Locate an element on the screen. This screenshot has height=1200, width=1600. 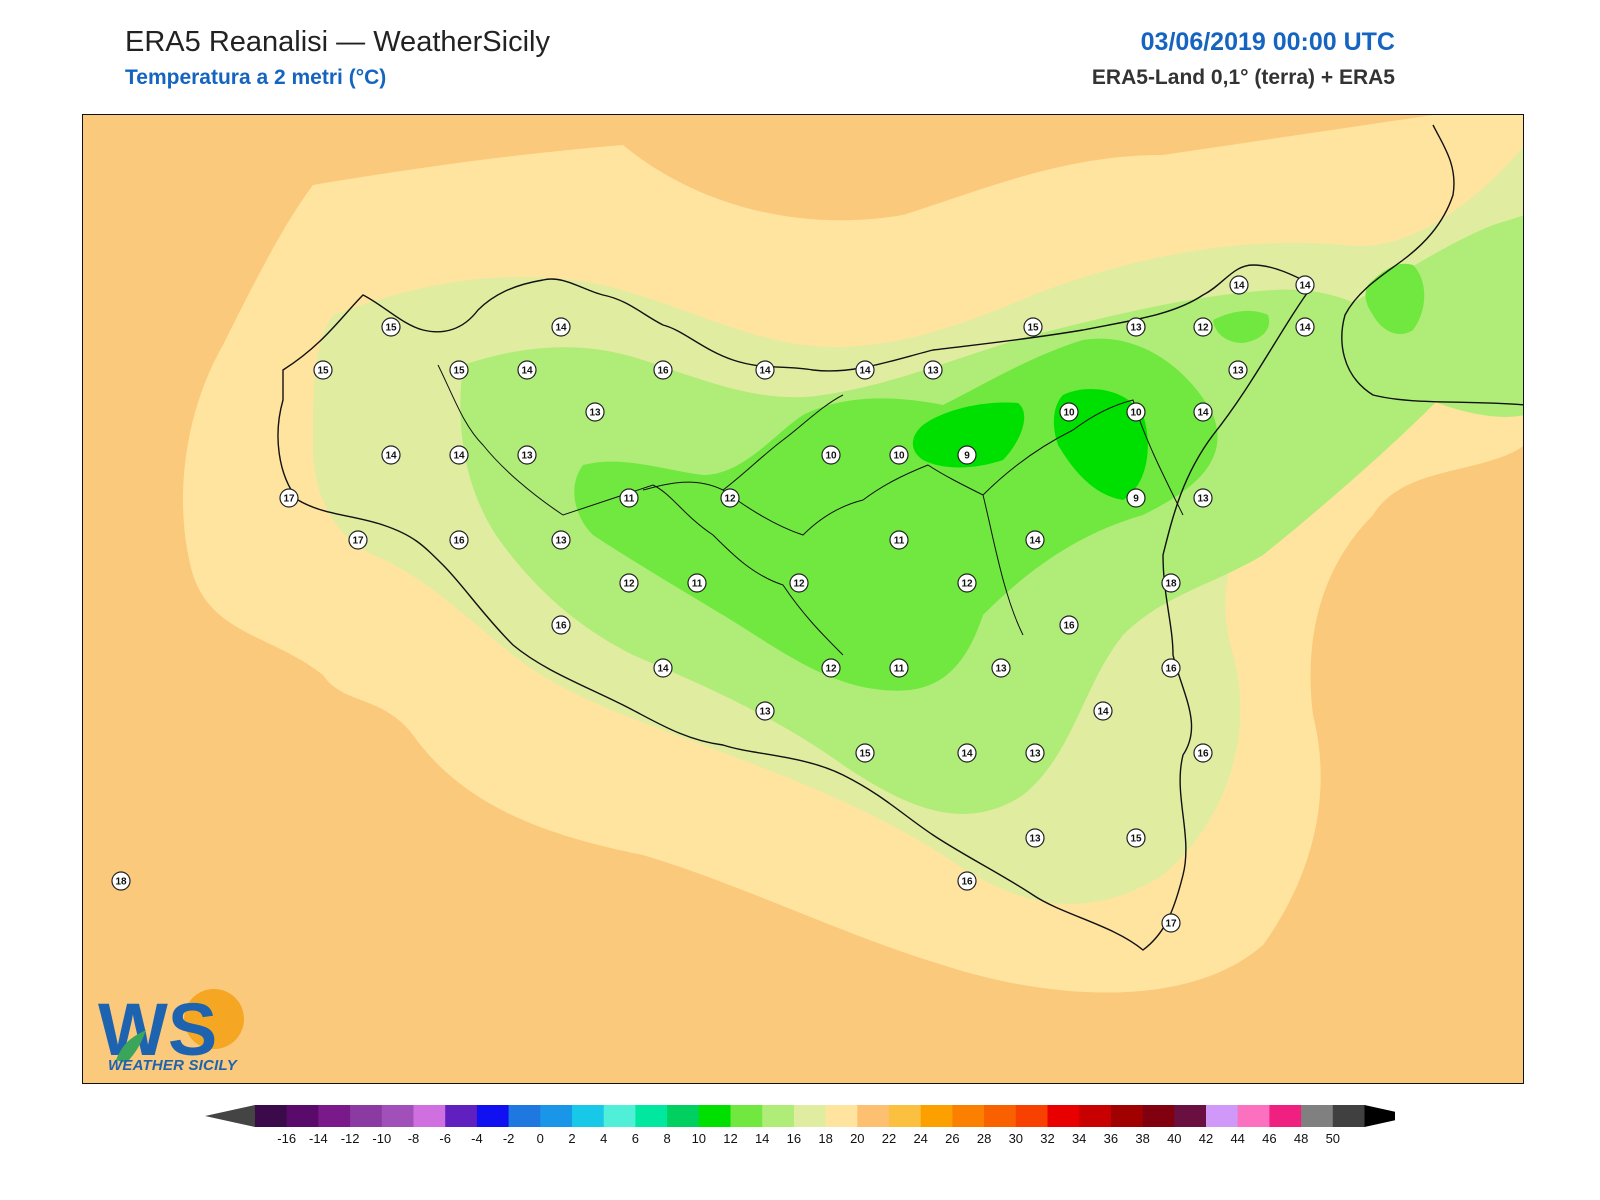
colorbar-tick-label: 0 is located at coordinates (540, 1138).